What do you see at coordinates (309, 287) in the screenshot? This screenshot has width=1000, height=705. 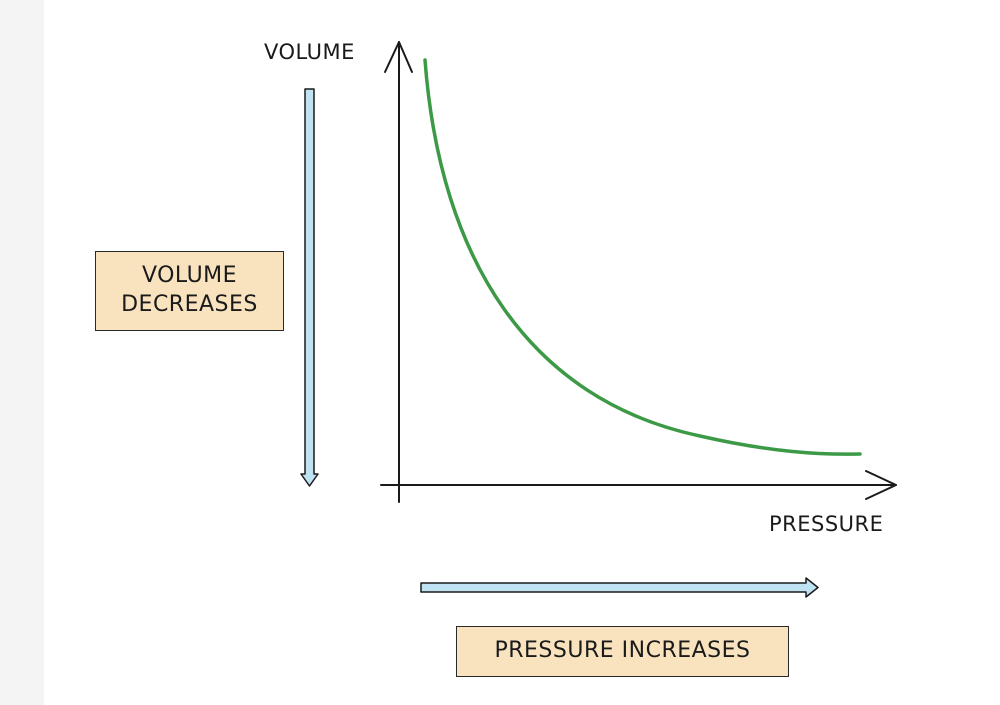 I see `volume-decreases-arrow` at bounding box center [309, 287].